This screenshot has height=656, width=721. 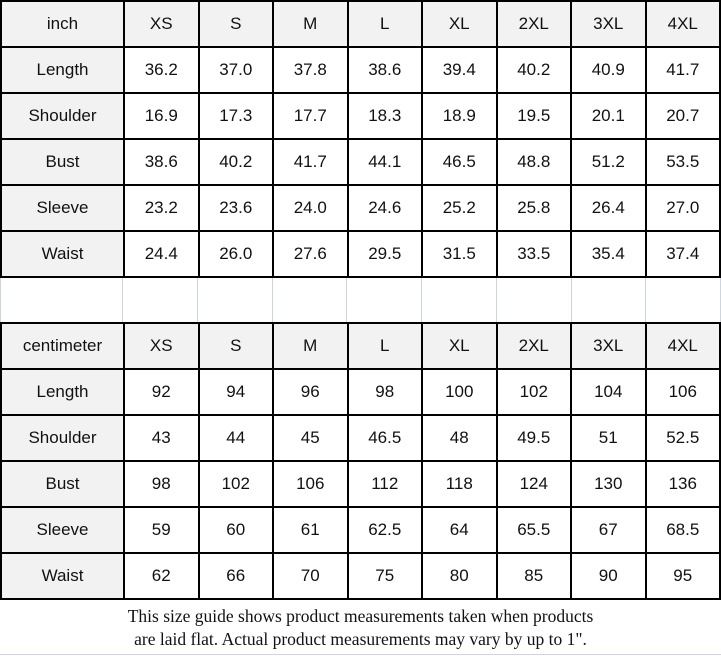 I want to click on size-header-cell: XS, so click(x=161, y=346).